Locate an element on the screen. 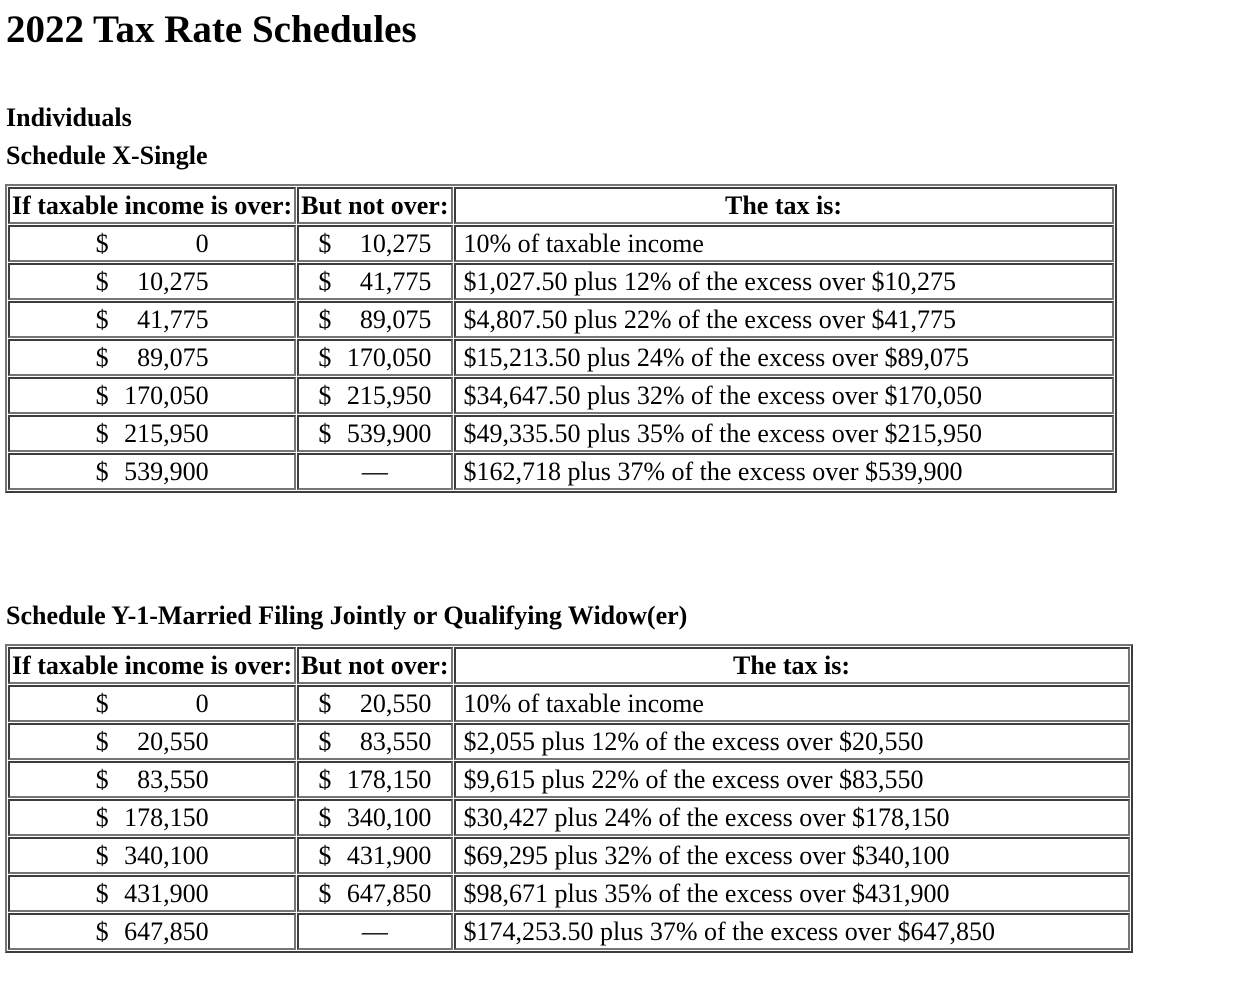  not-over-cell: $170,050 is located at coordinates (375, 357).